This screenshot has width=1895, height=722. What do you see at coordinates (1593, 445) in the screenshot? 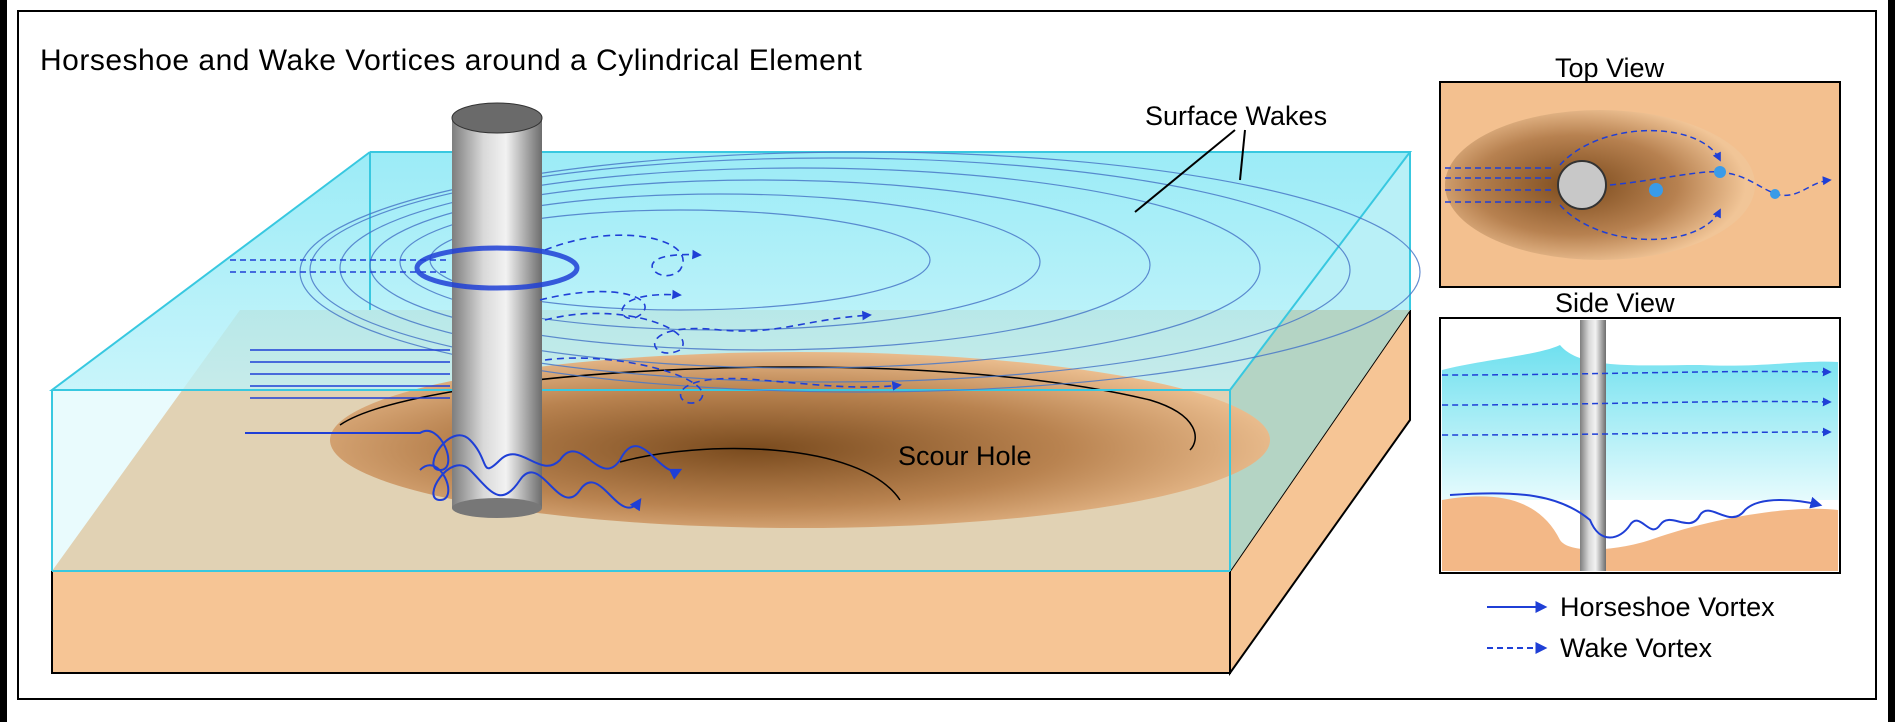
I see `side-view-cylinder` at bounding box center [1593, 445].